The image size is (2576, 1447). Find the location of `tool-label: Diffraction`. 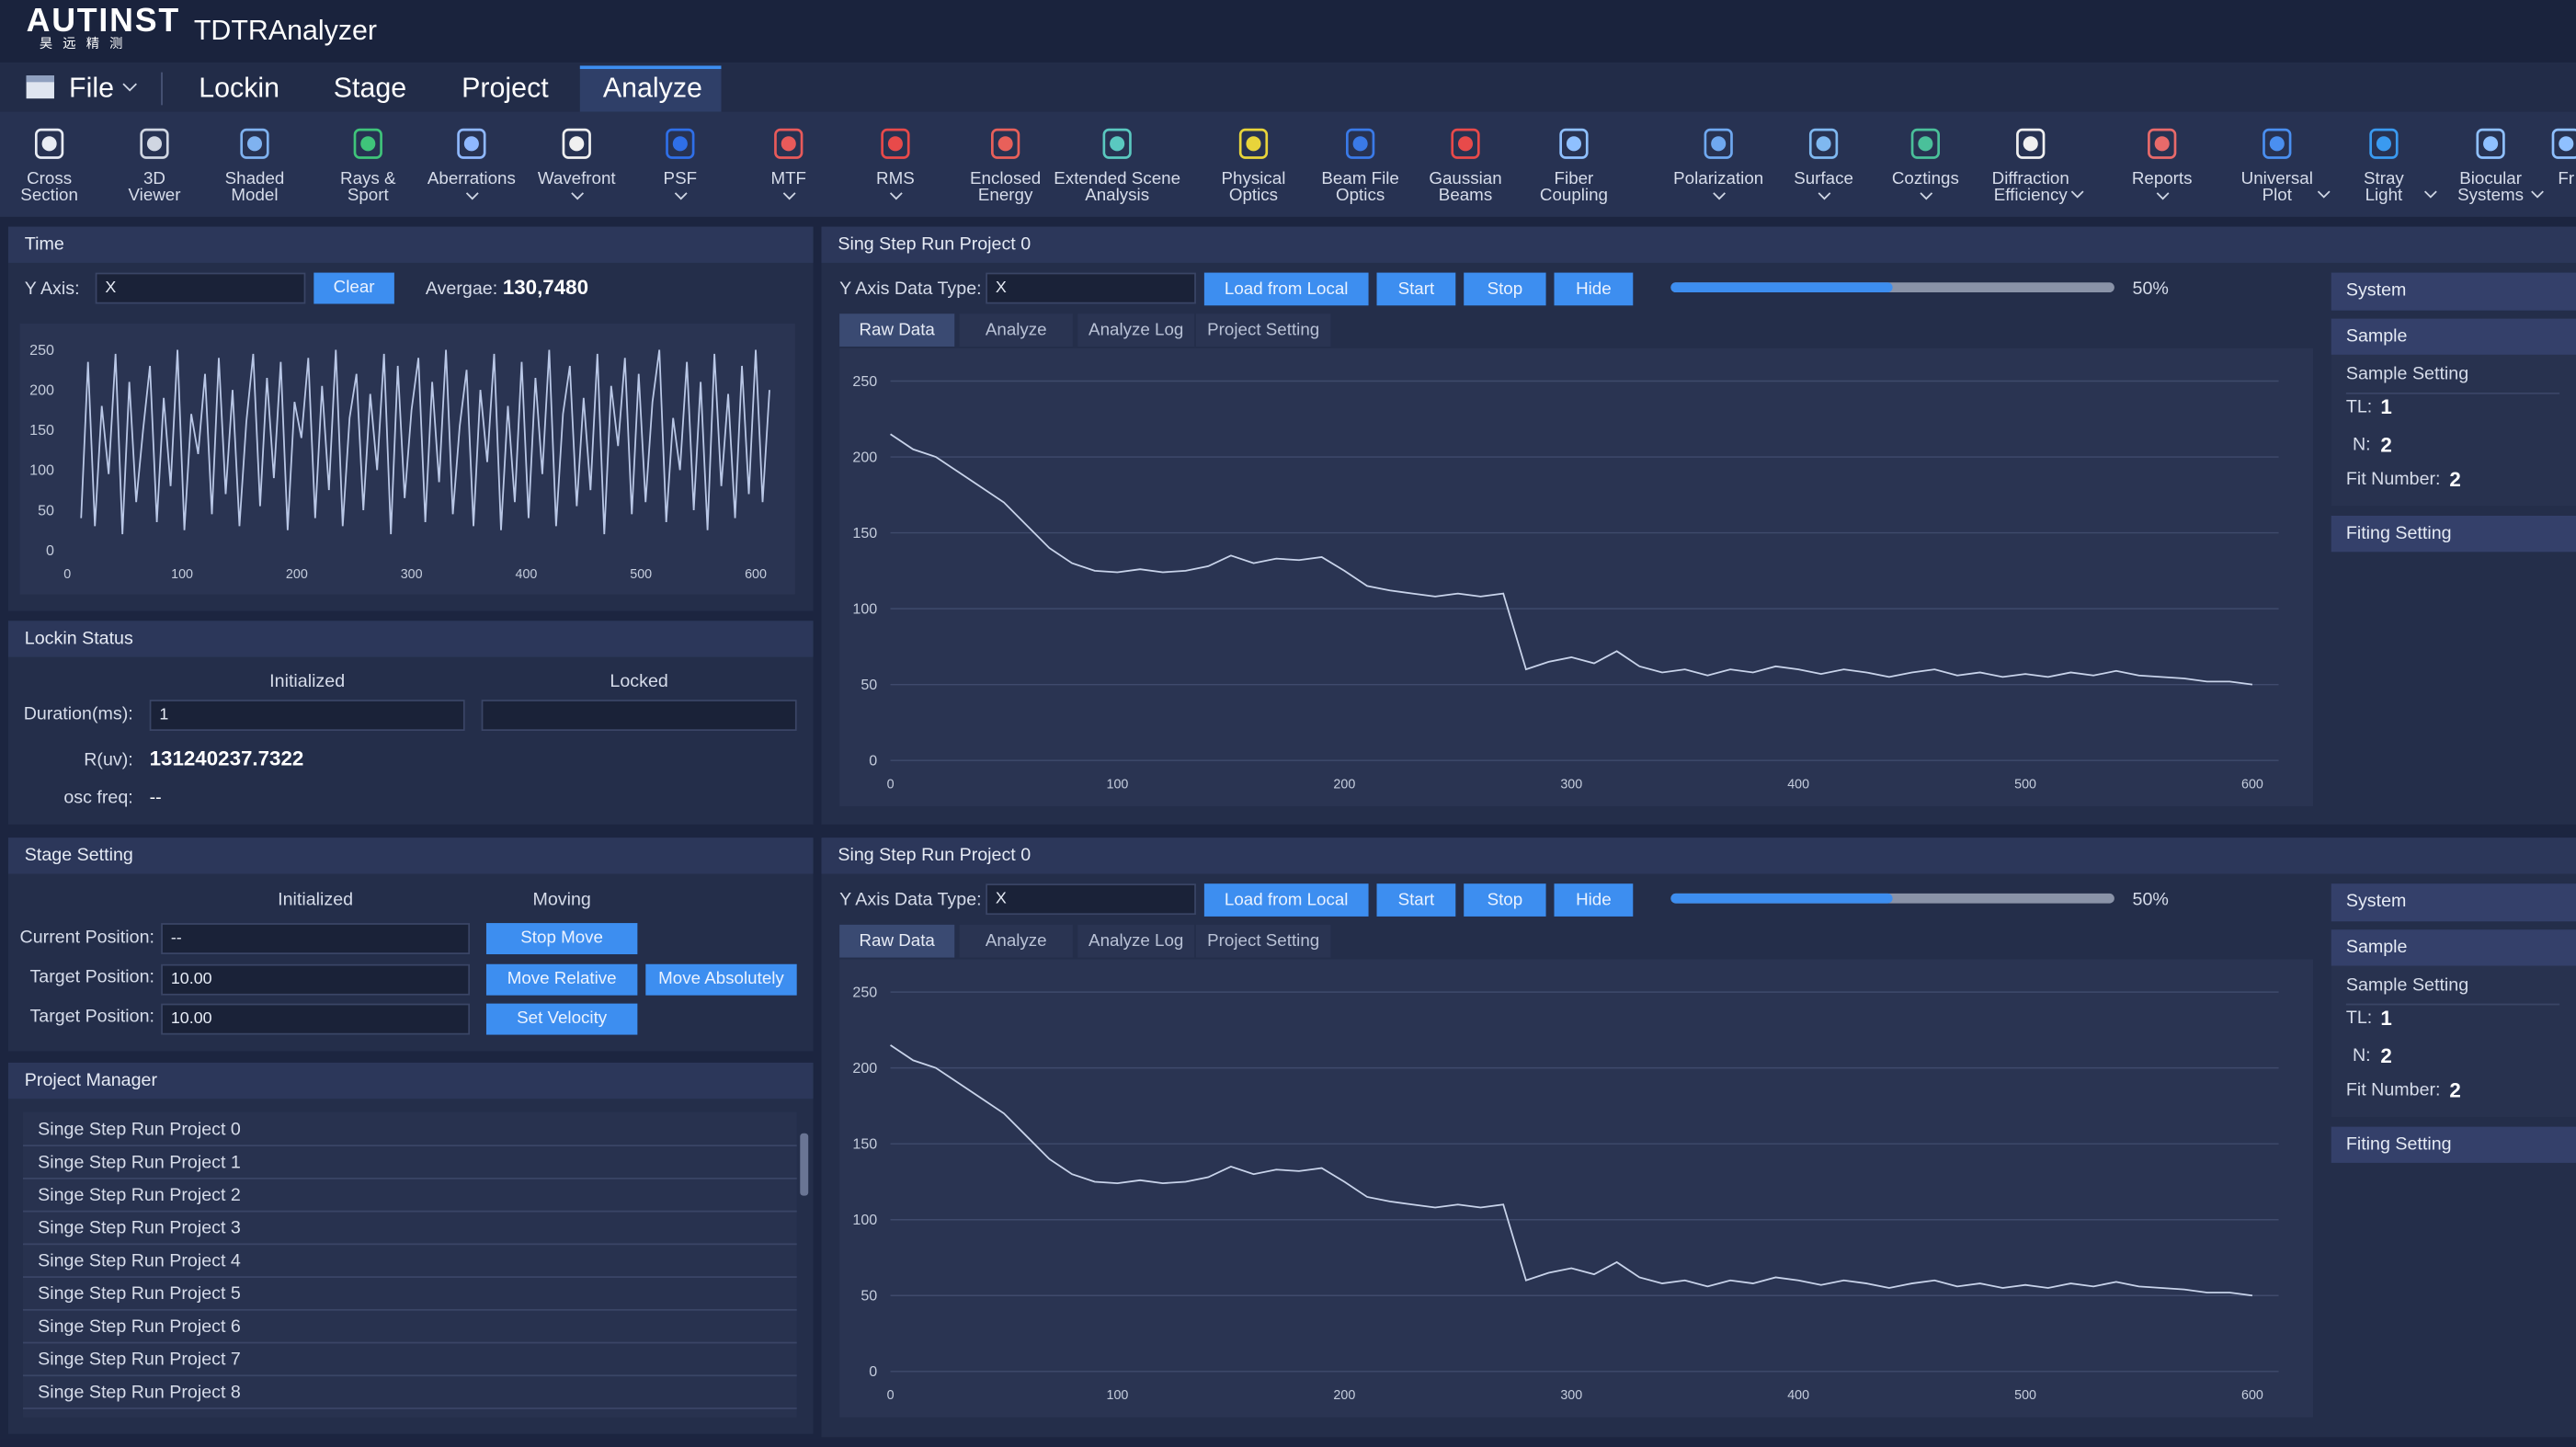

tool-label: Diffraction is located at coordinates (2030, 179).